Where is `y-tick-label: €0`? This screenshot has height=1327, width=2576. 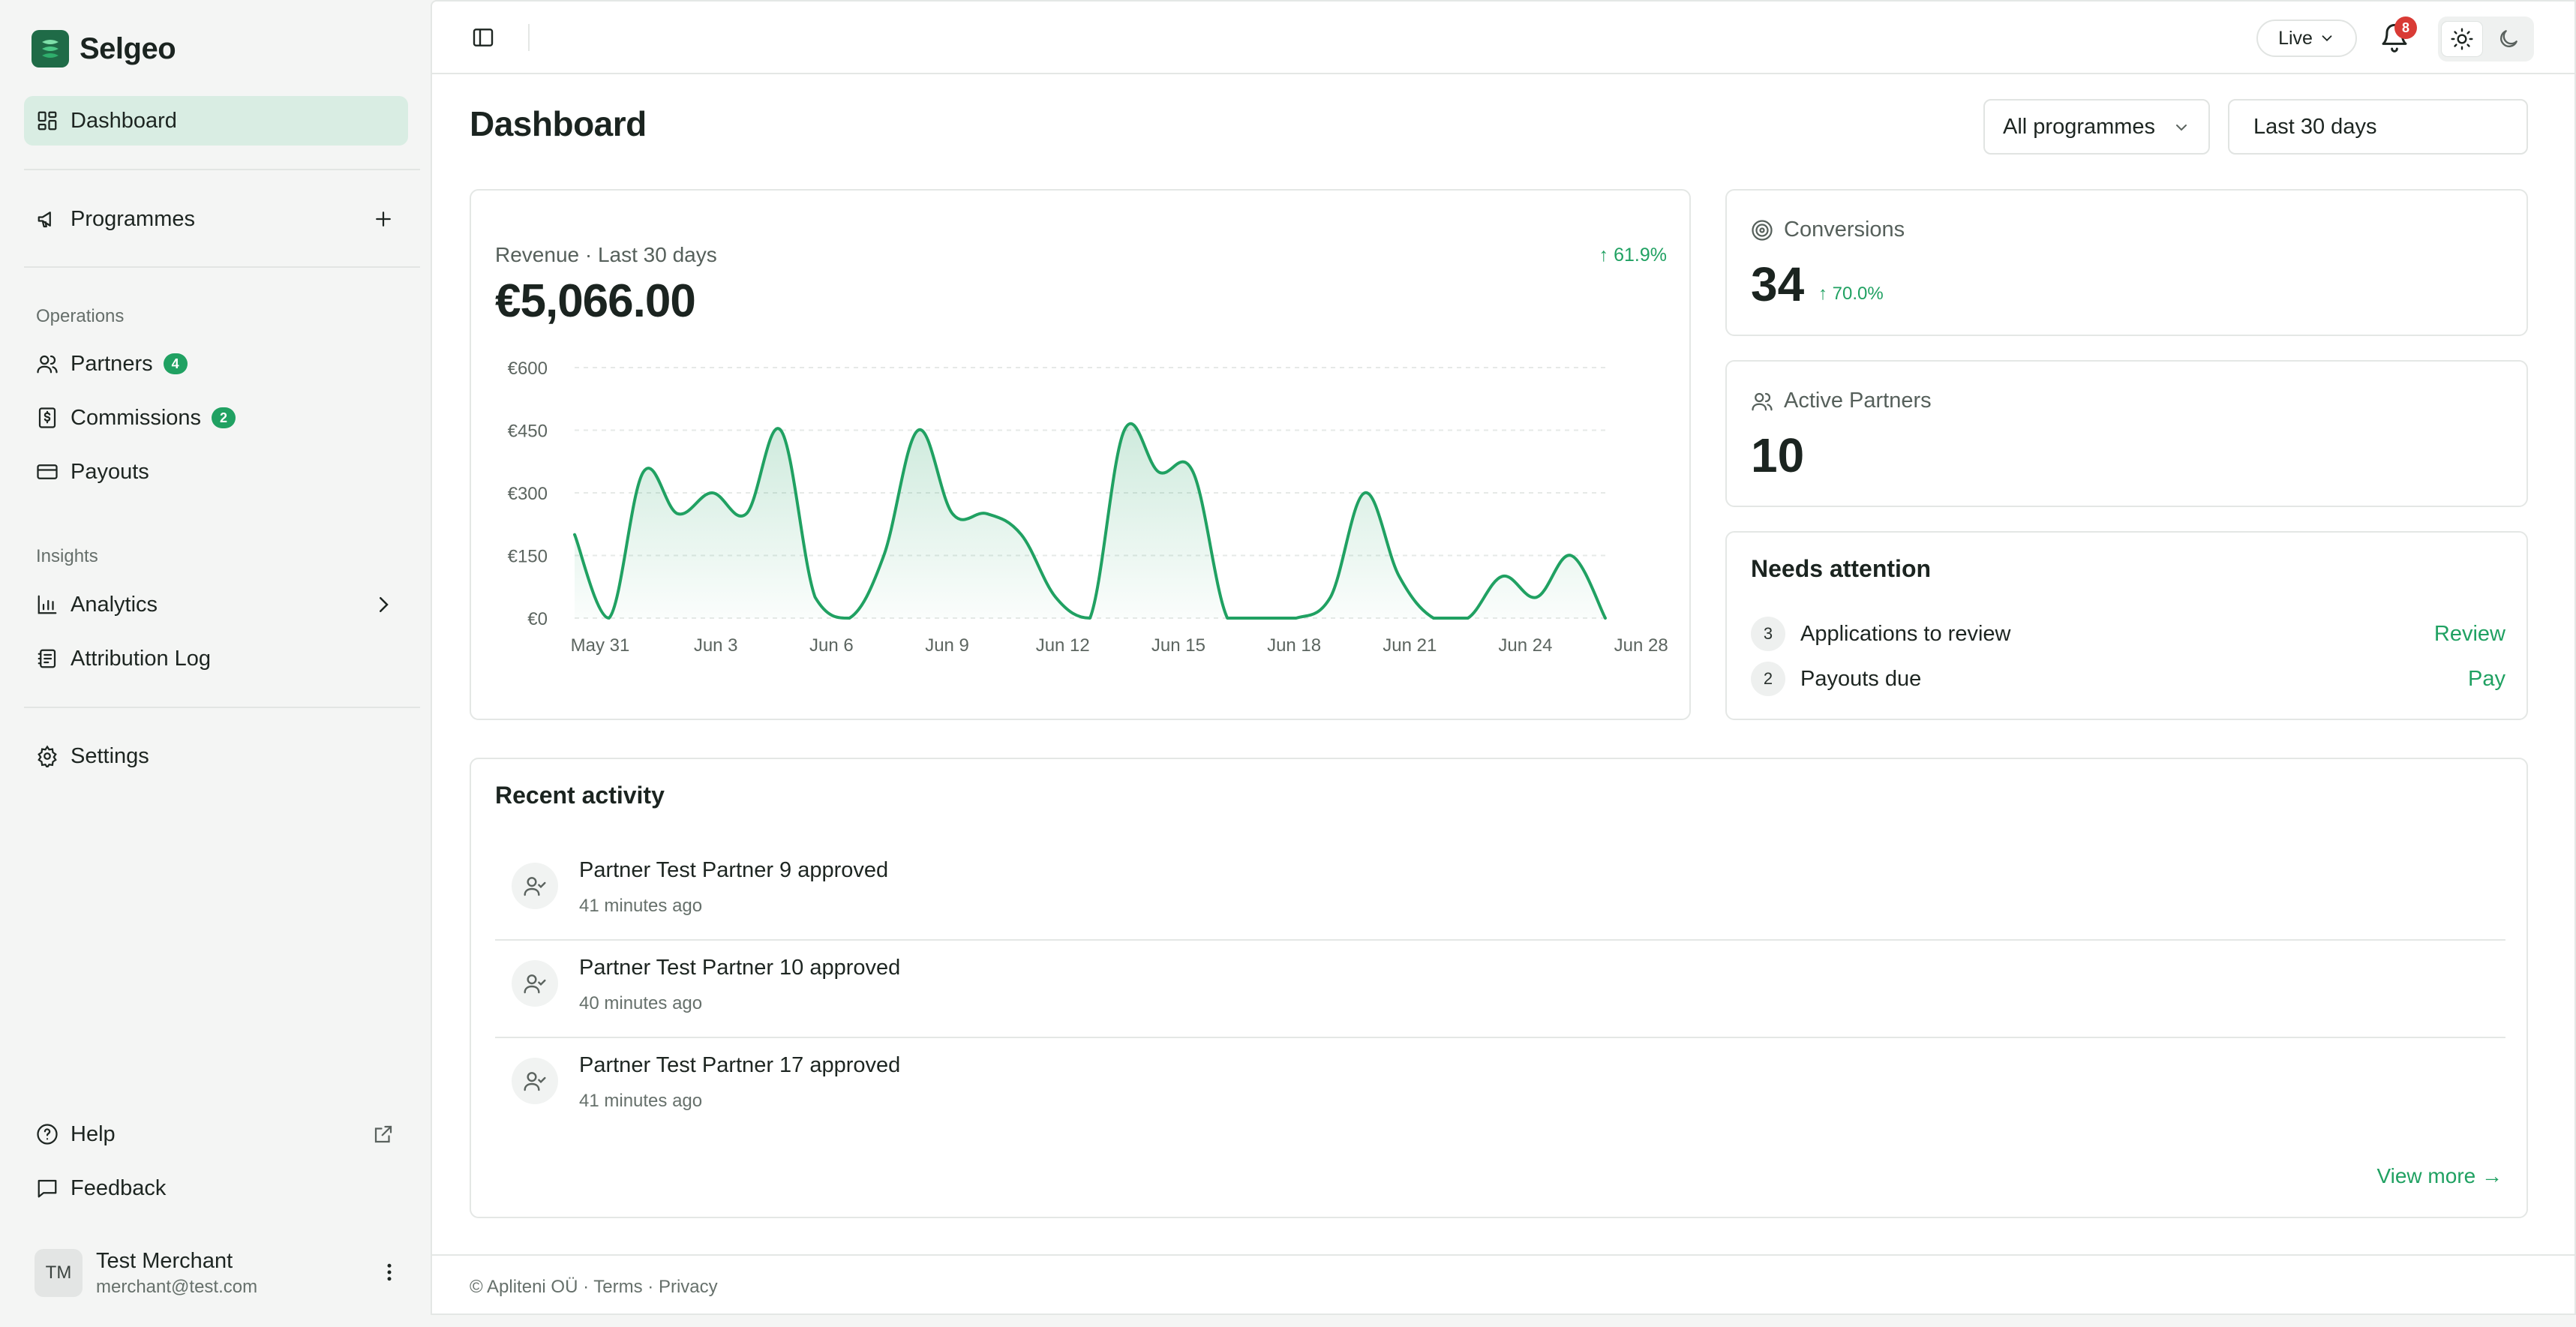 y-tick-label: €0 is located at coordinates (537, 619).